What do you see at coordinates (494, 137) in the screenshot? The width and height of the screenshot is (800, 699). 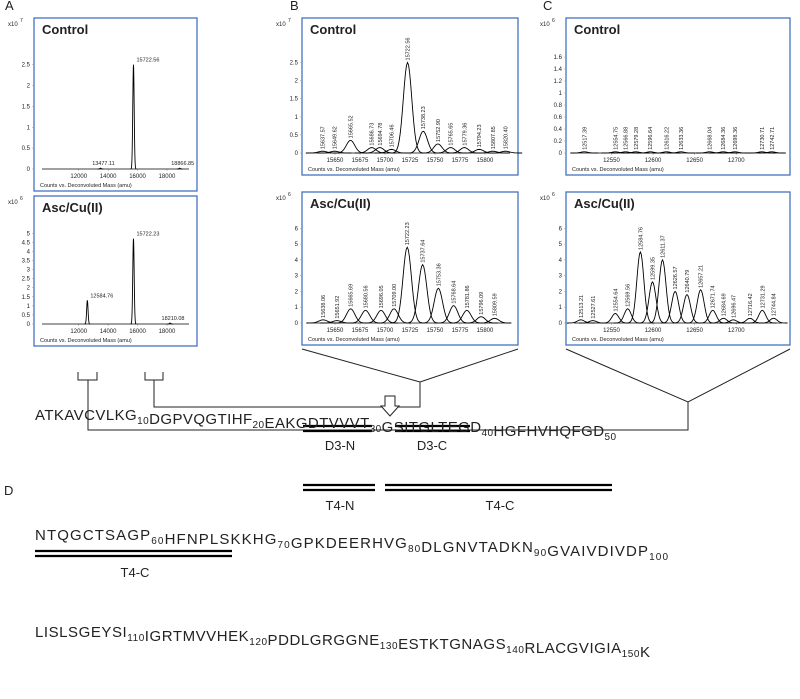 I see `peak-label: 15807.85` at bounding box center [494, 137].